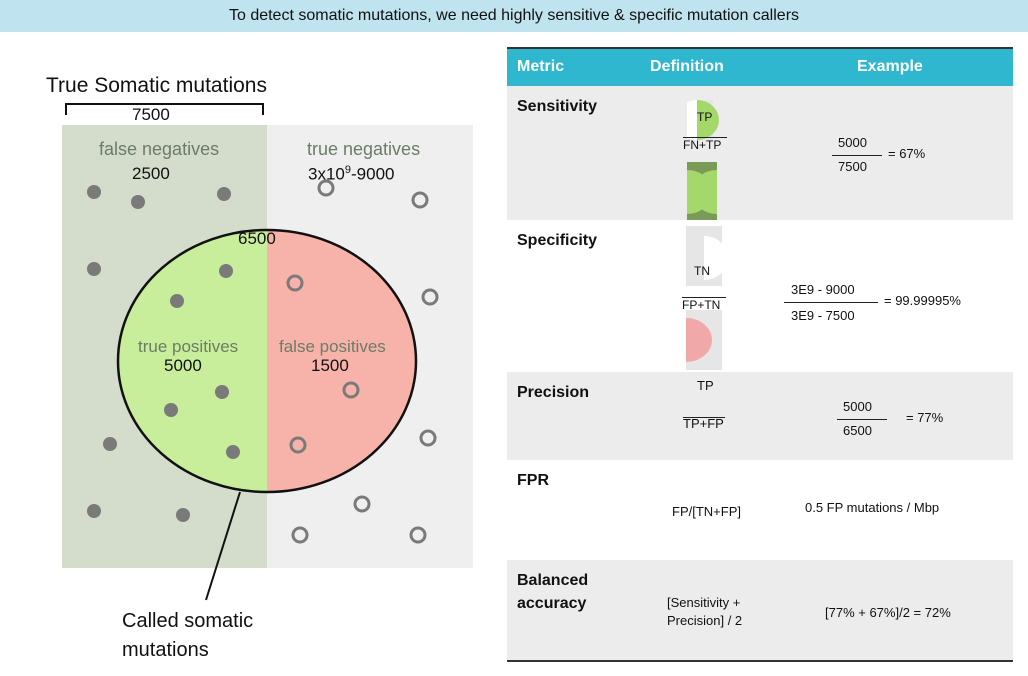 The width and height of the screenshot is (1028, 676). Describe the element at coordinates (760, 416) in the screenshot. I see `table-row-precision: Precision TP TP+FP 5000 6500 = 77%` at that location.